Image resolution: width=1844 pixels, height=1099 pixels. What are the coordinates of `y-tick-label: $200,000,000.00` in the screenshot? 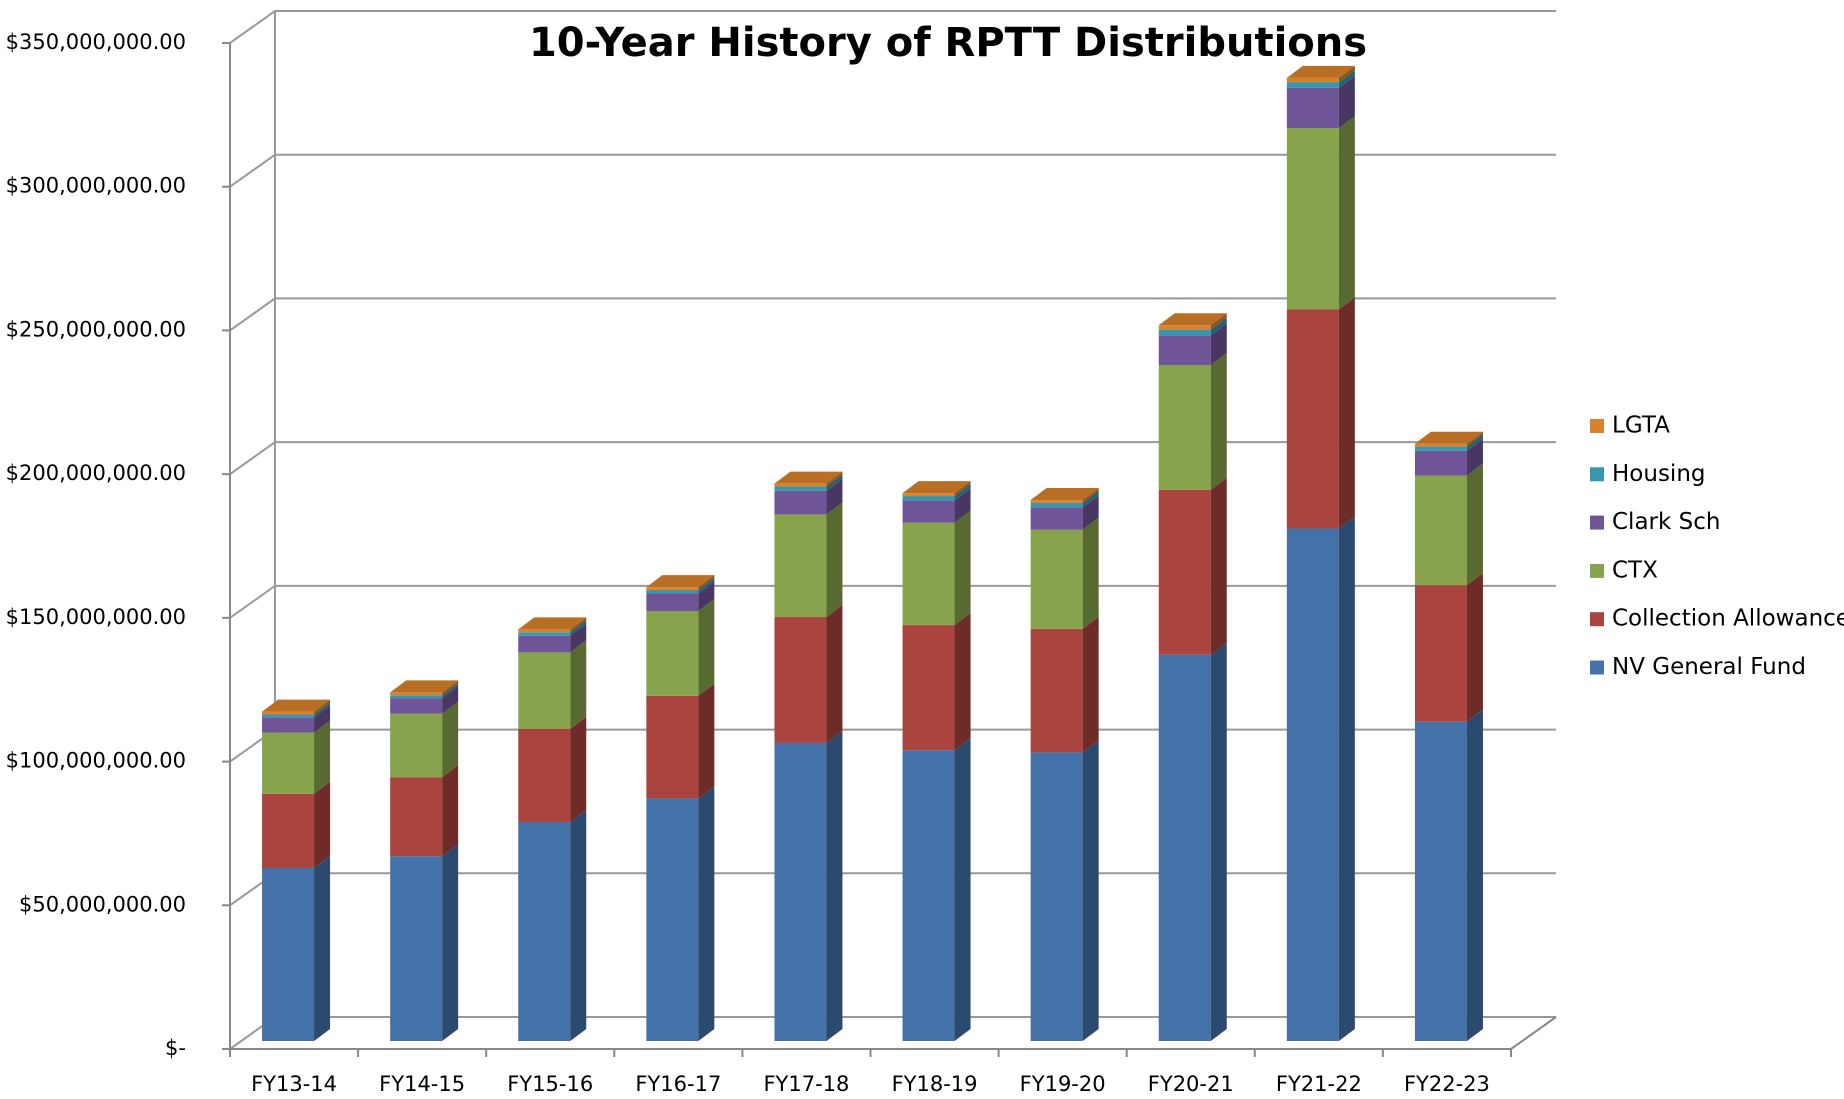 It's located at (96, 473).